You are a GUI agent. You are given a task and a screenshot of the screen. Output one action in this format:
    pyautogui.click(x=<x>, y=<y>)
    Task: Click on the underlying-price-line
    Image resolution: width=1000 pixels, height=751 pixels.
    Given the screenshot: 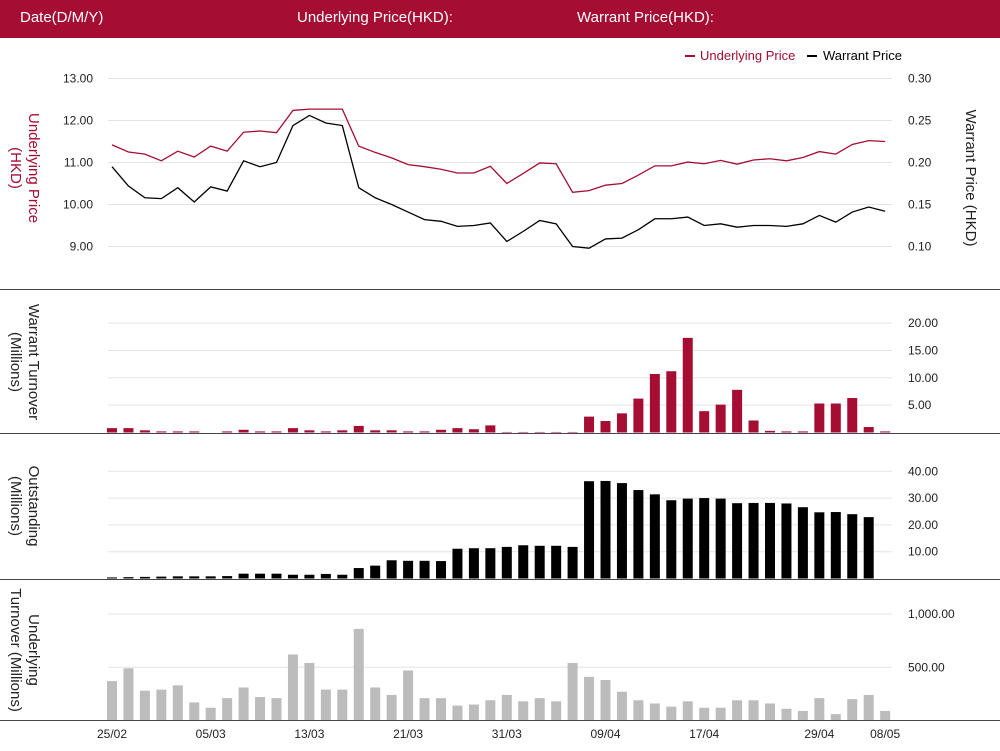 What is the action you would take?
    pyautogui.click(x=498, y=151)
    